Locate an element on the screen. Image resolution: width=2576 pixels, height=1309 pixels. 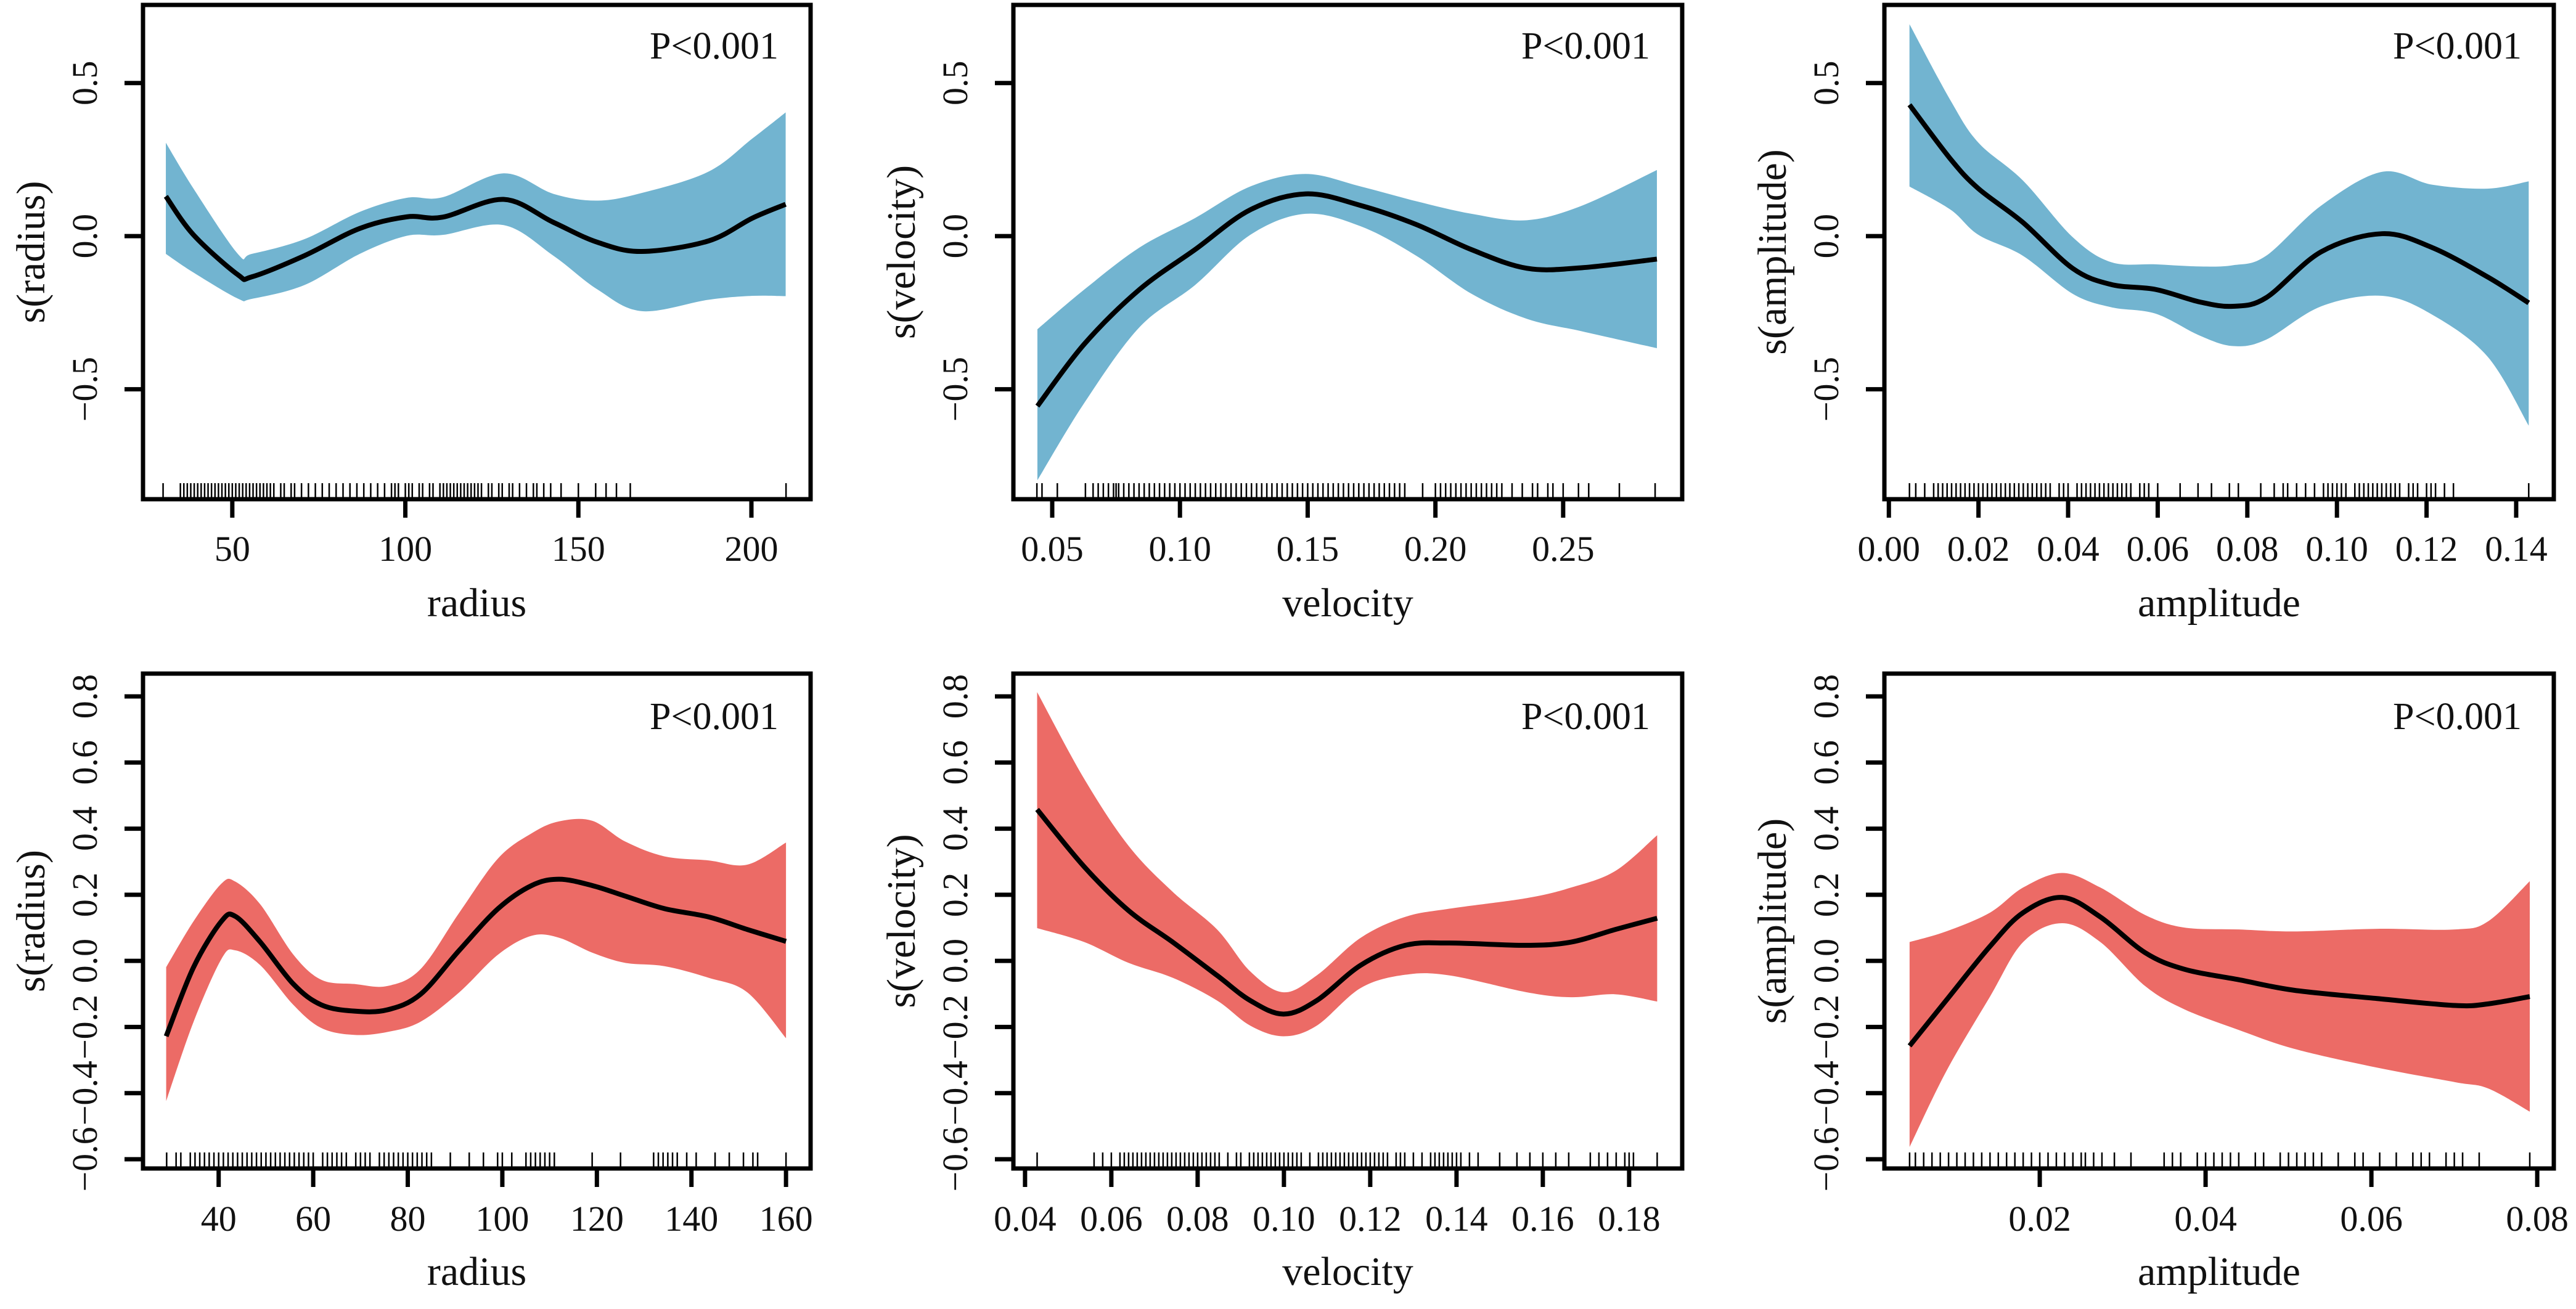
x-tick-label: 160 is located at coordinates (786, 1219).